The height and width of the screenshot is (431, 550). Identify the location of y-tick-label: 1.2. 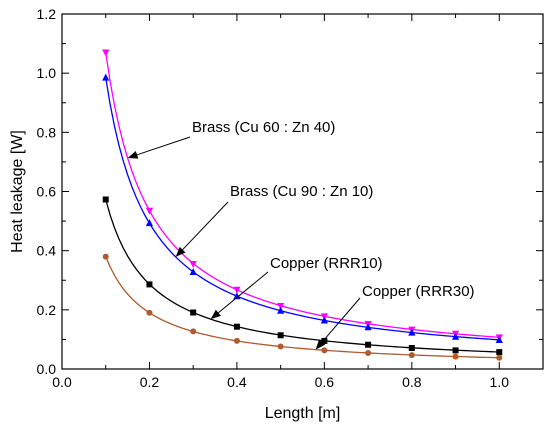
(47, 14).